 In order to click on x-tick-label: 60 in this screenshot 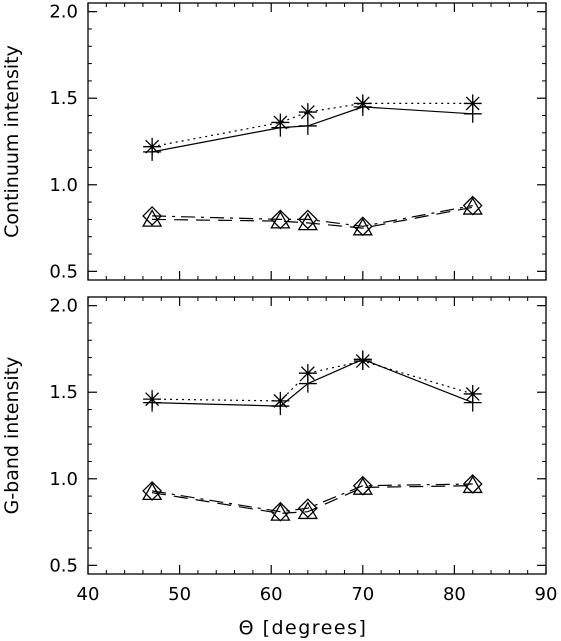, I will do `click(271, 594)`.